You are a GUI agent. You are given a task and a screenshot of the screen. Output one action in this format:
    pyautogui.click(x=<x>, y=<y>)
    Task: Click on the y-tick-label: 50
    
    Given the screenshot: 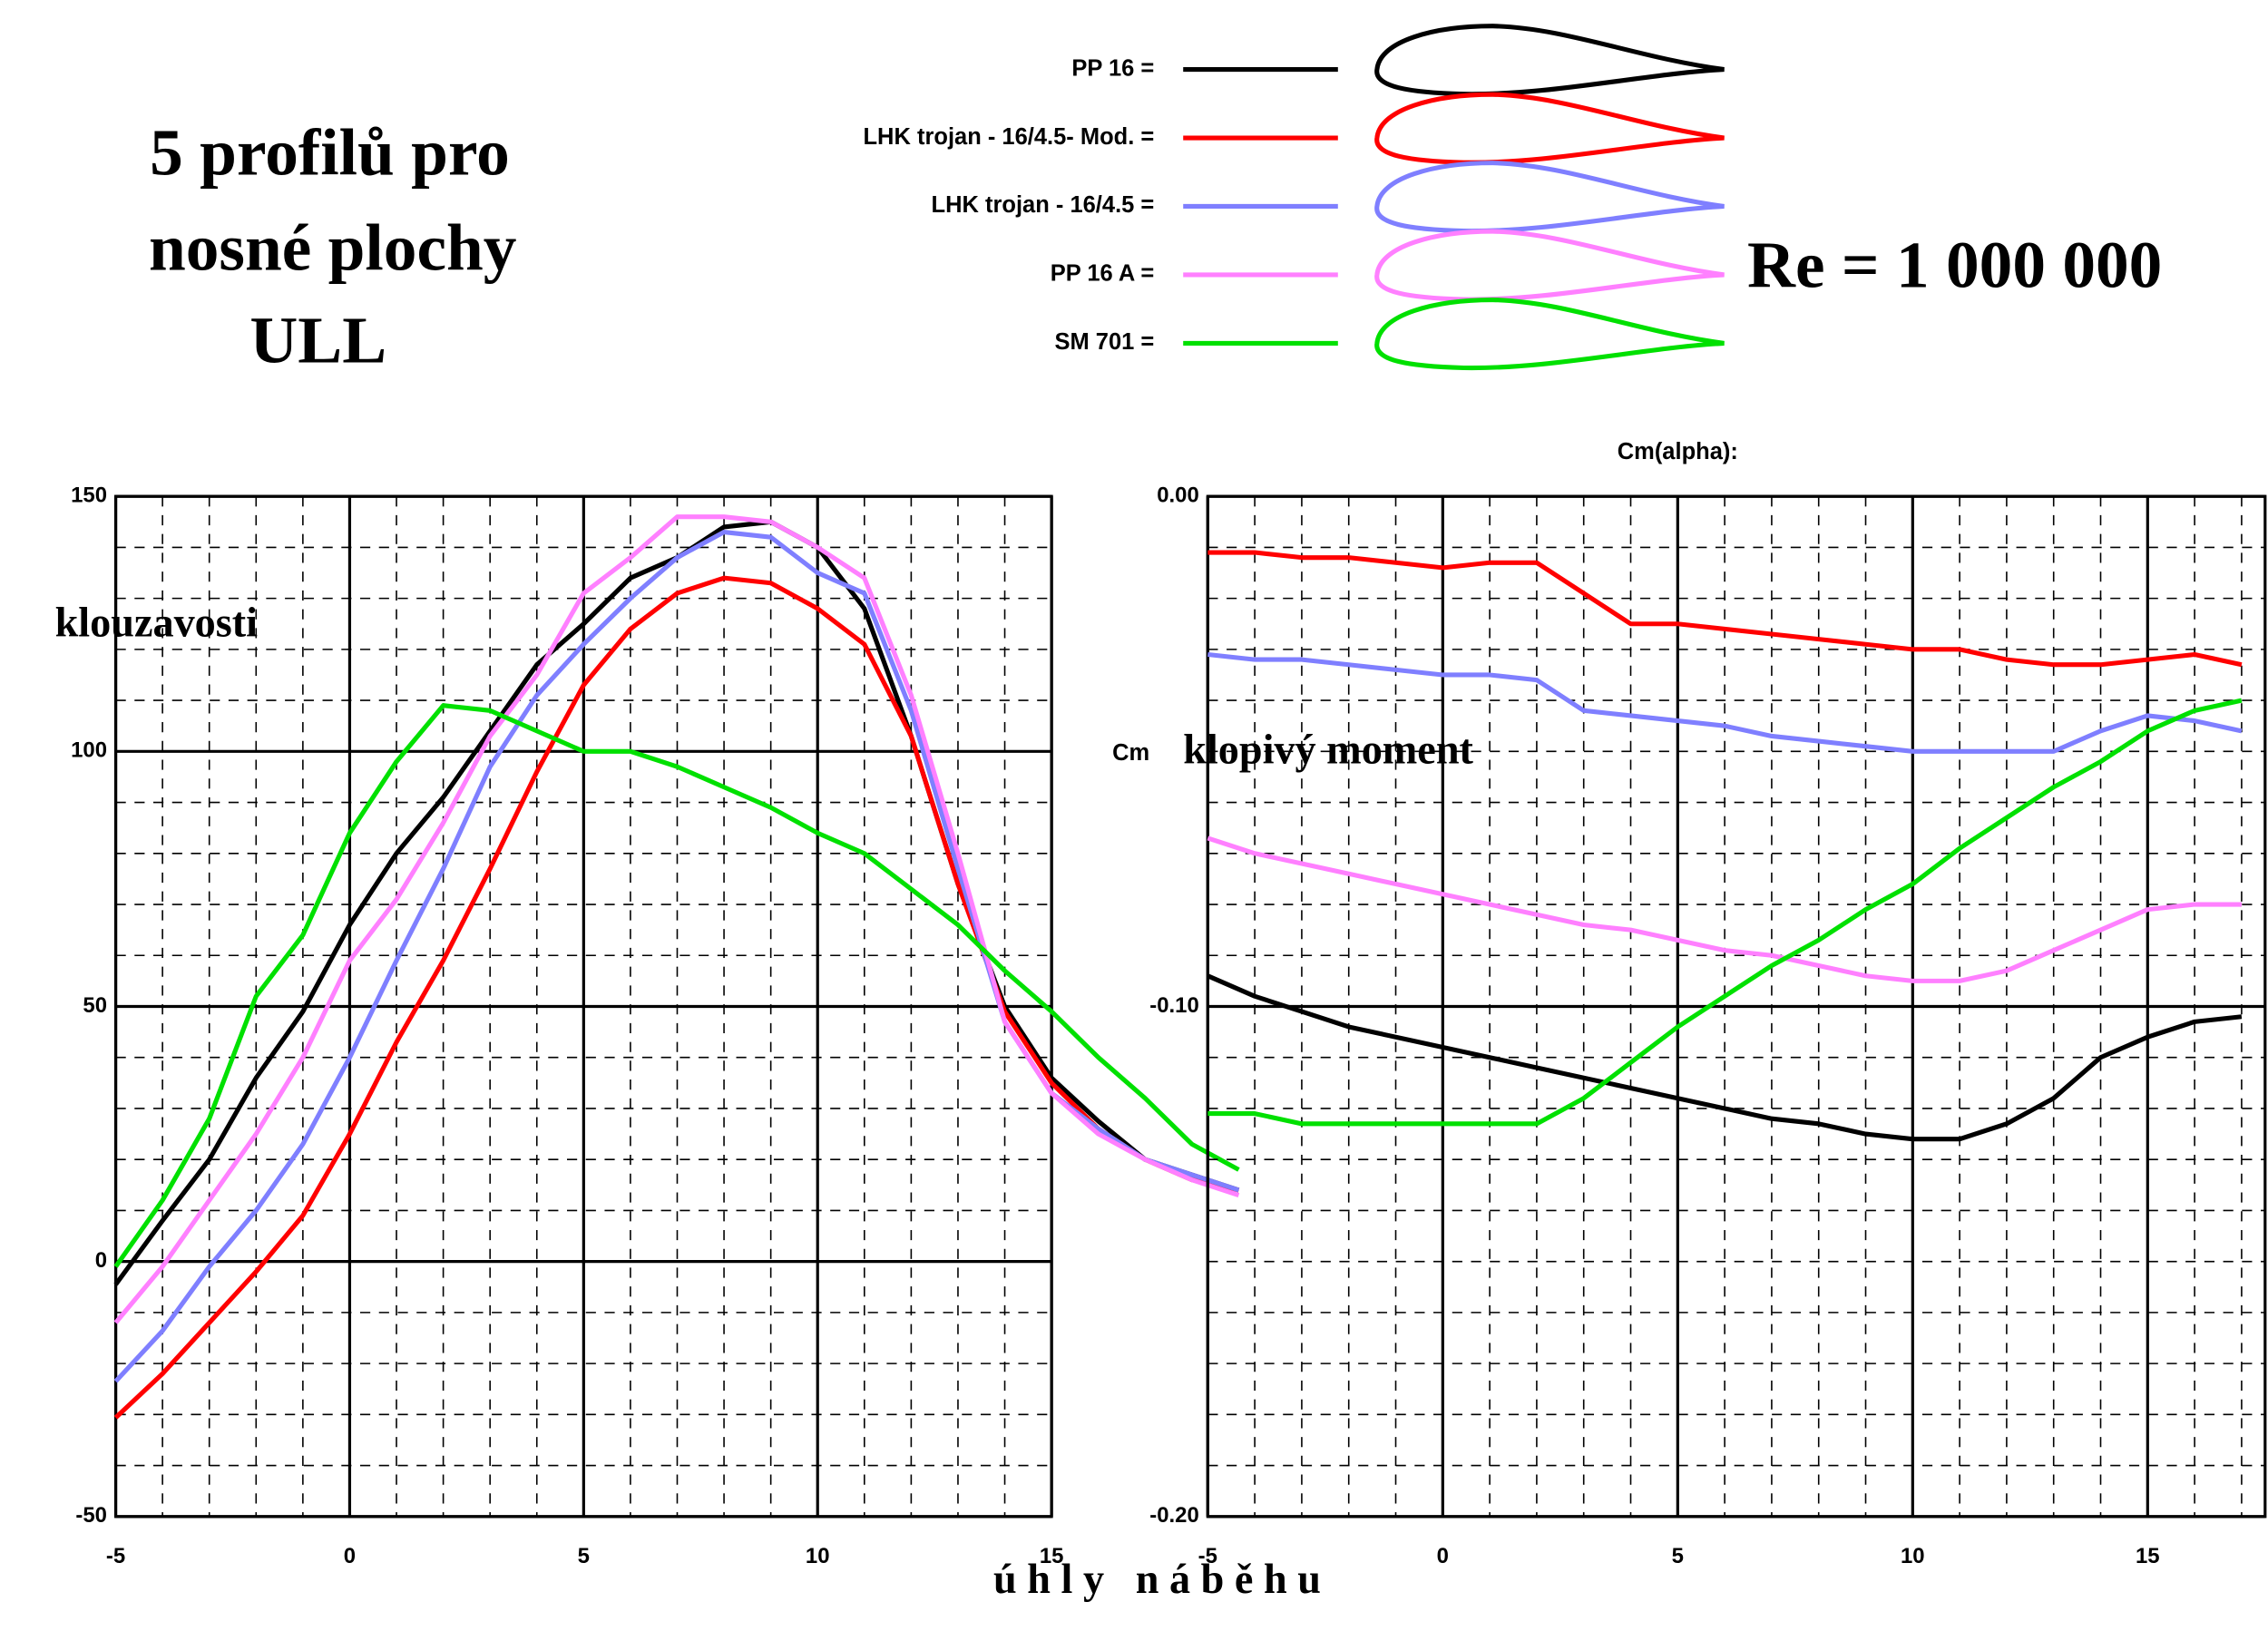 What is the action you would take?
    pyautogui.click(x=95, y=1005)
    